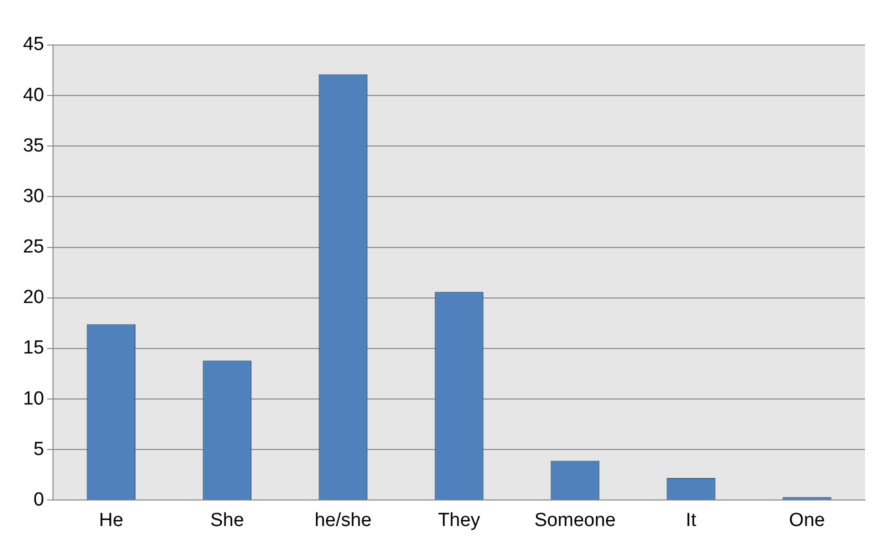 This screenshot has height=540, width=880. I want to click on y-tick-label: 5, so click(39, 449).